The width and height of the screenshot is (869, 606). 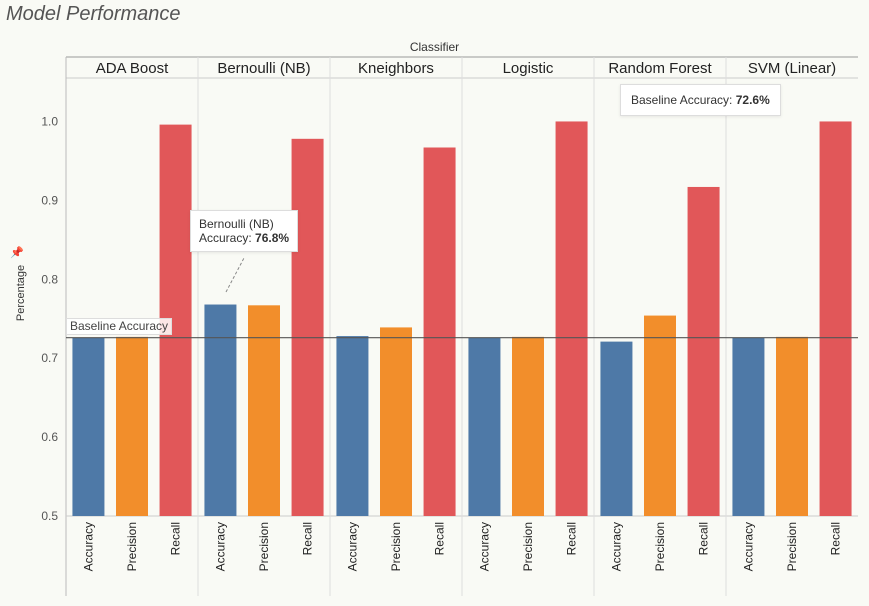 What do you see at coordinates (49, 358) in the screenshot?
I see `y-tick-label: 0.7` at bounding box center [49, 358].